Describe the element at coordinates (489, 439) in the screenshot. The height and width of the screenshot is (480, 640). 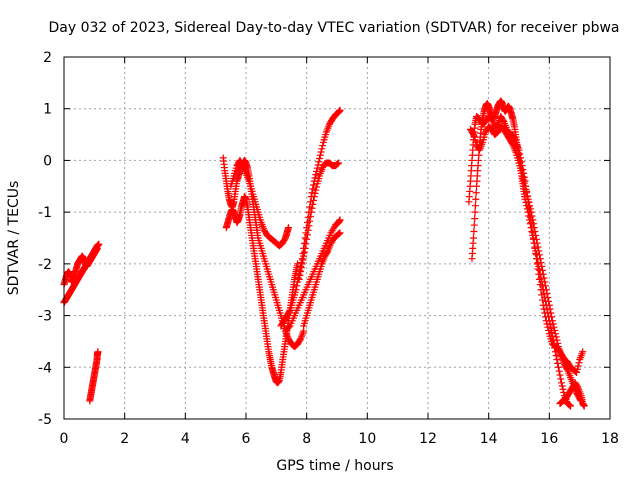
I see `x-tick-label: 14` at that location.